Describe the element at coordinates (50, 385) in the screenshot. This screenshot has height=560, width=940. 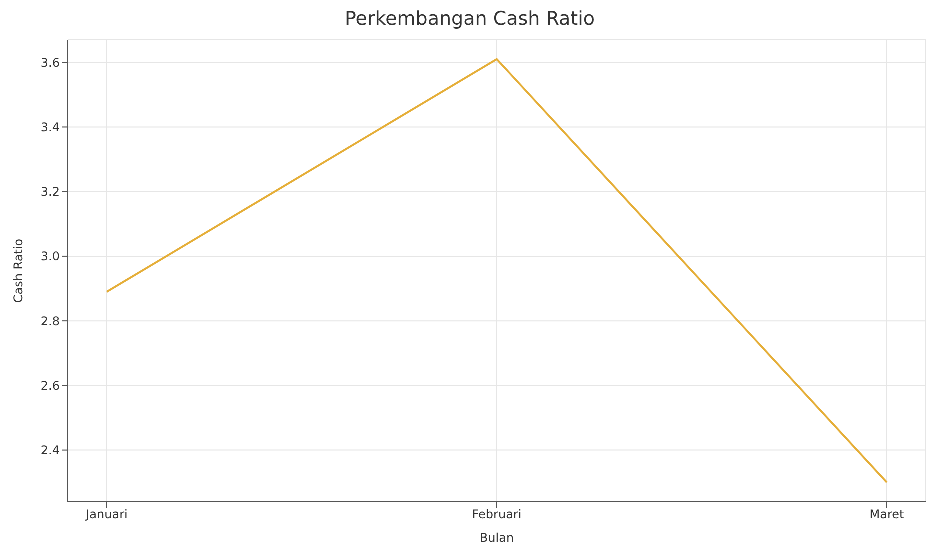
I see `y-tick-label: 2.6` at that location.